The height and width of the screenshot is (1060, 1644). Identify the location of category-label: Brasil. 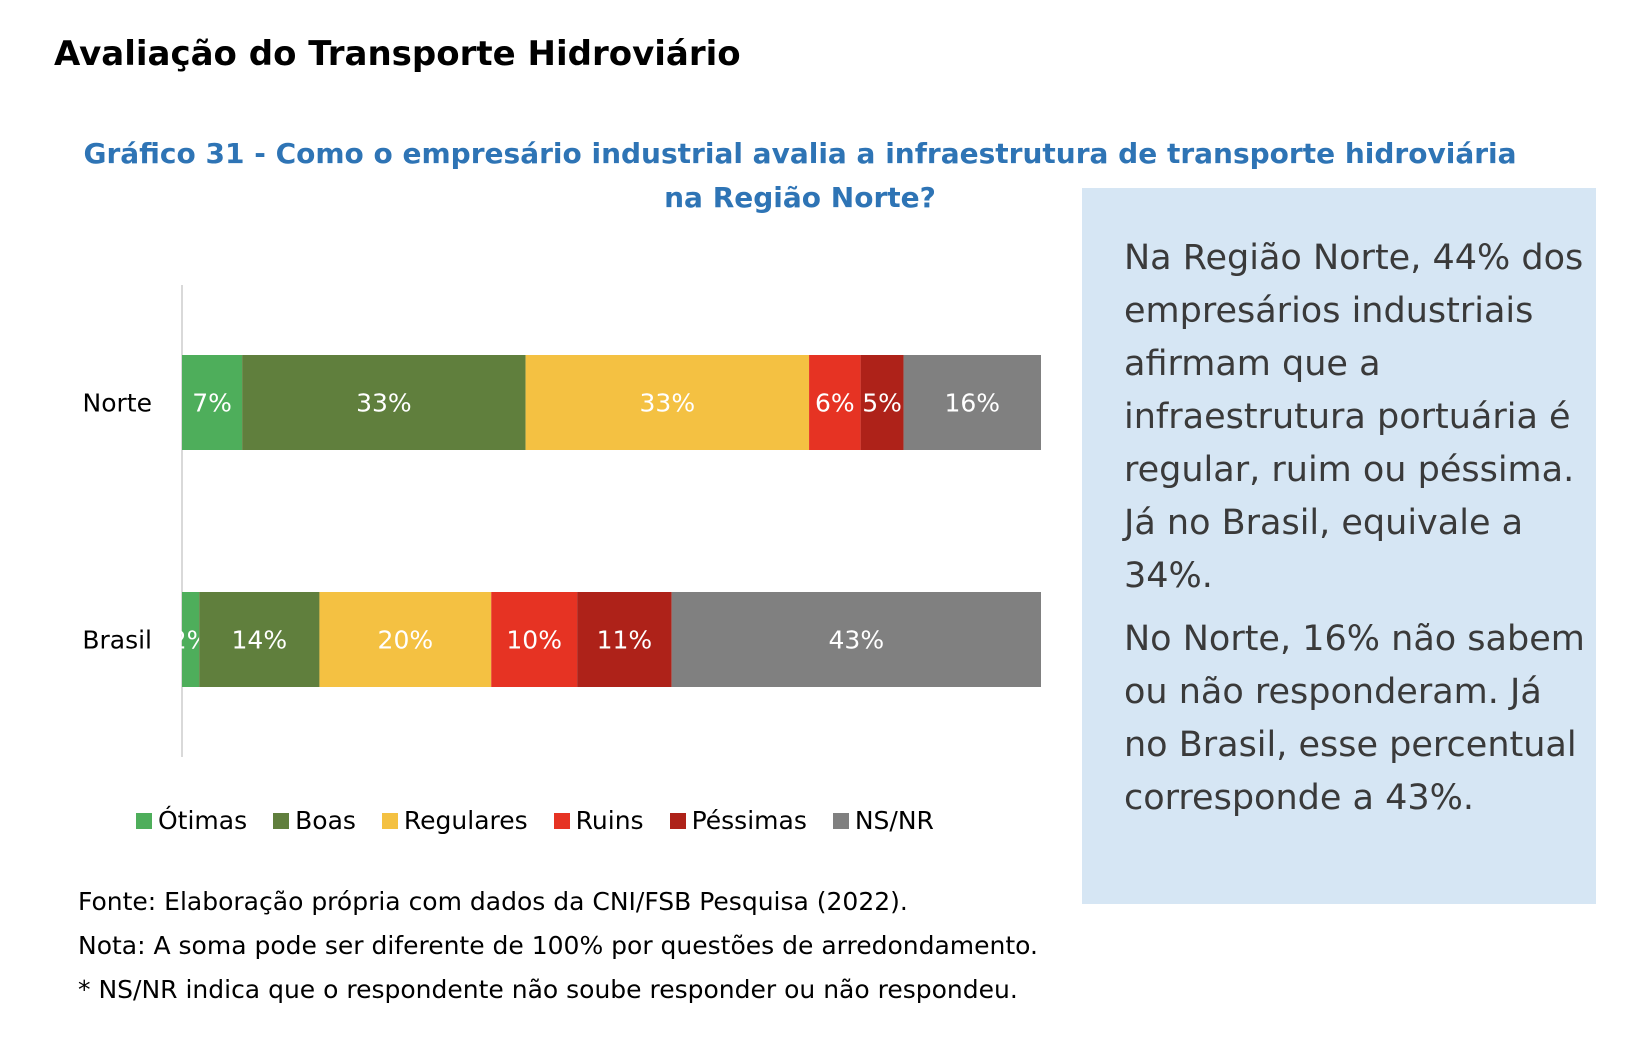
(117, 640).